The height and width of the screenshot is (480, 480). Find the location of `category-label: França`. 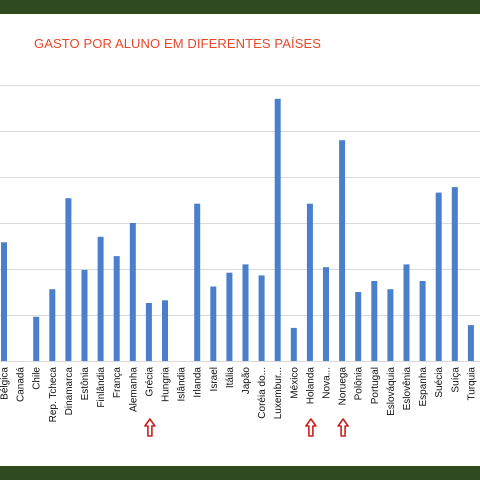

category-label: França is located at coordinates (117, 383).